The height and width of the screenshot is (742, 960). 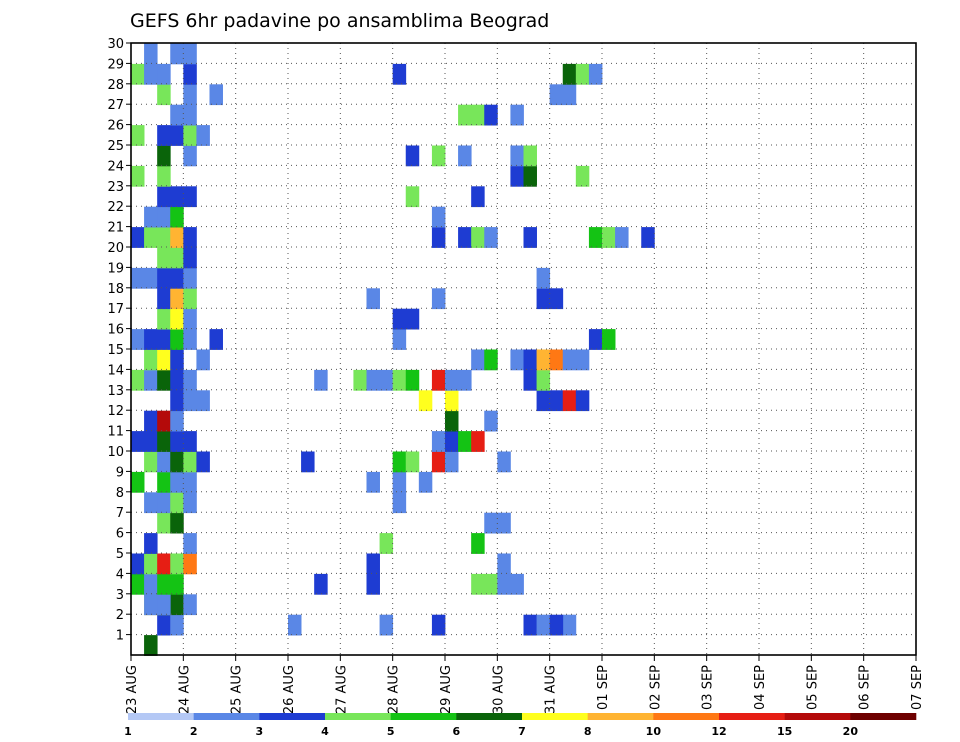 What do you see at coordinates (120, 493) in the screenshot?
I see `y-tick-label: 8` at bounding box center [120, 493].